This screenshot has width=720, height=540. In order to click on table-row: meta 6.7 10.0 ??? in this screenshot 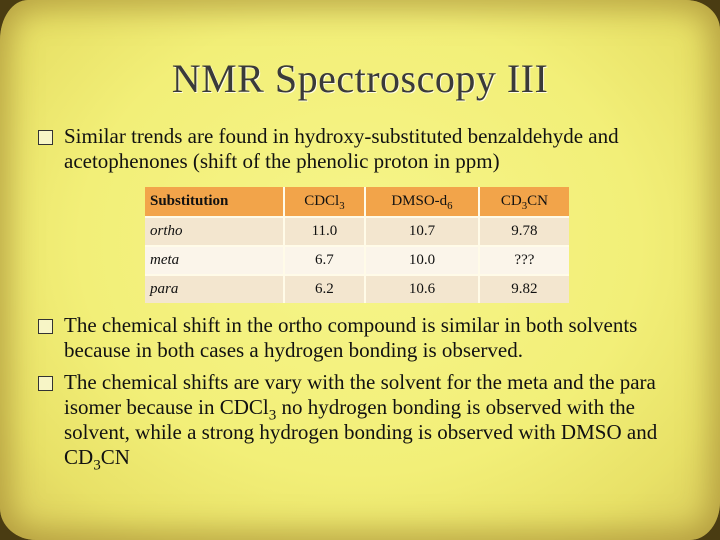, I will do `click(357, 260)`.